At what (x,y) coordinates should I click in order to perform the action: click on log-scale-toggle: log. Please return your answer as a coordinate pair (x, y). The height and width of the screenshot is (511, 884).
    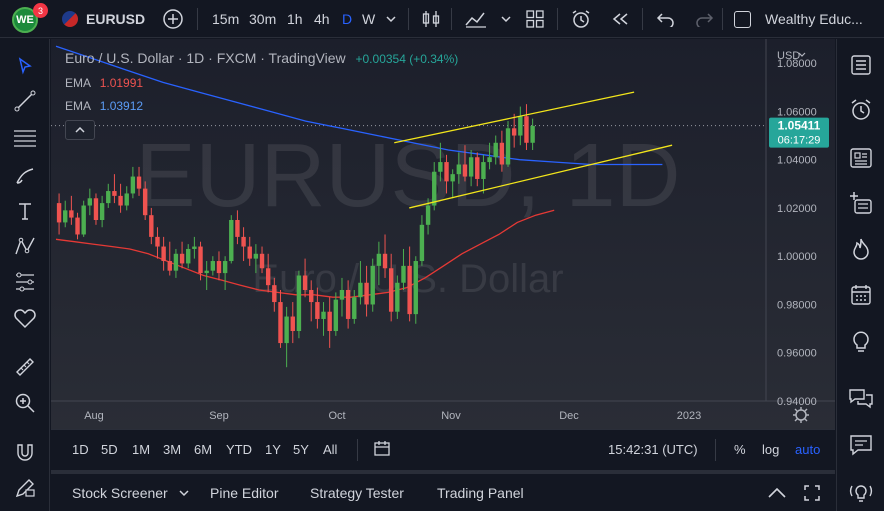
    Looking at the image, I should click on (771, 449).